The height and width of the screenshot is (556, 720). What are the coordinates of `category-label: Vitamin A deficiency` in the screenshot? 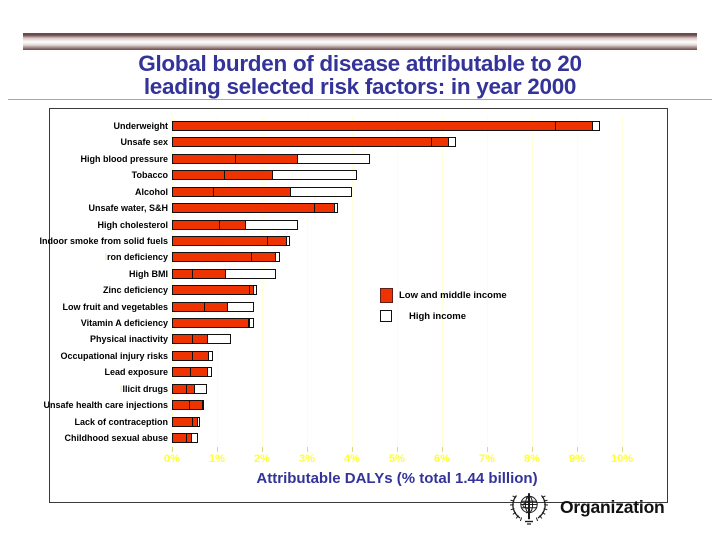 It's located at (124, 323).